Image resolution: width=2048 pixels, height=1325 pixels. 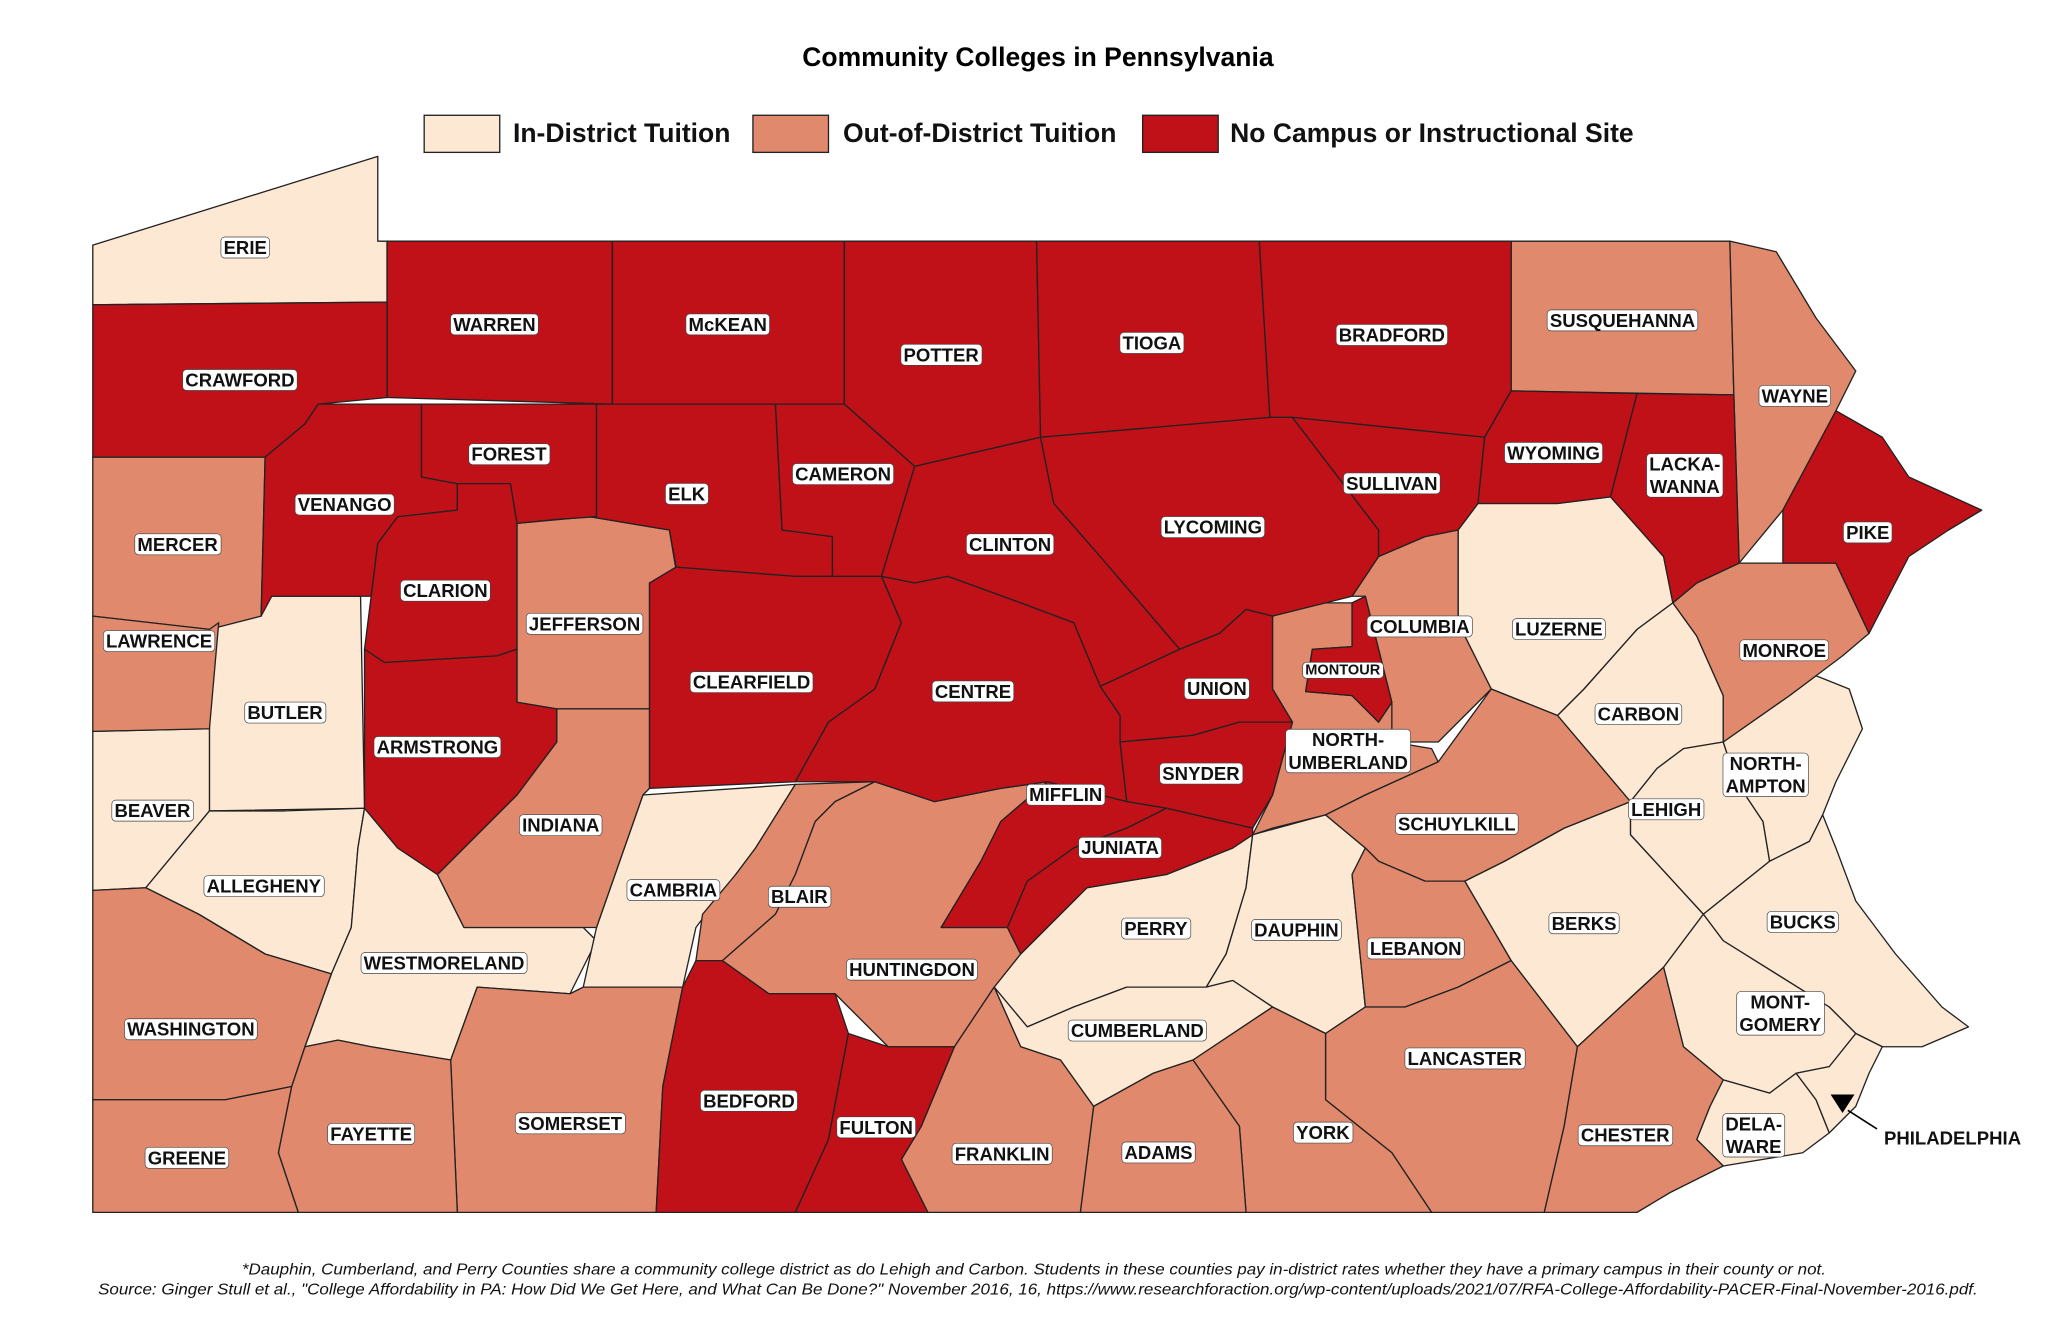 I want to click on county-name: CARBON, so click(x=1638, y=713).